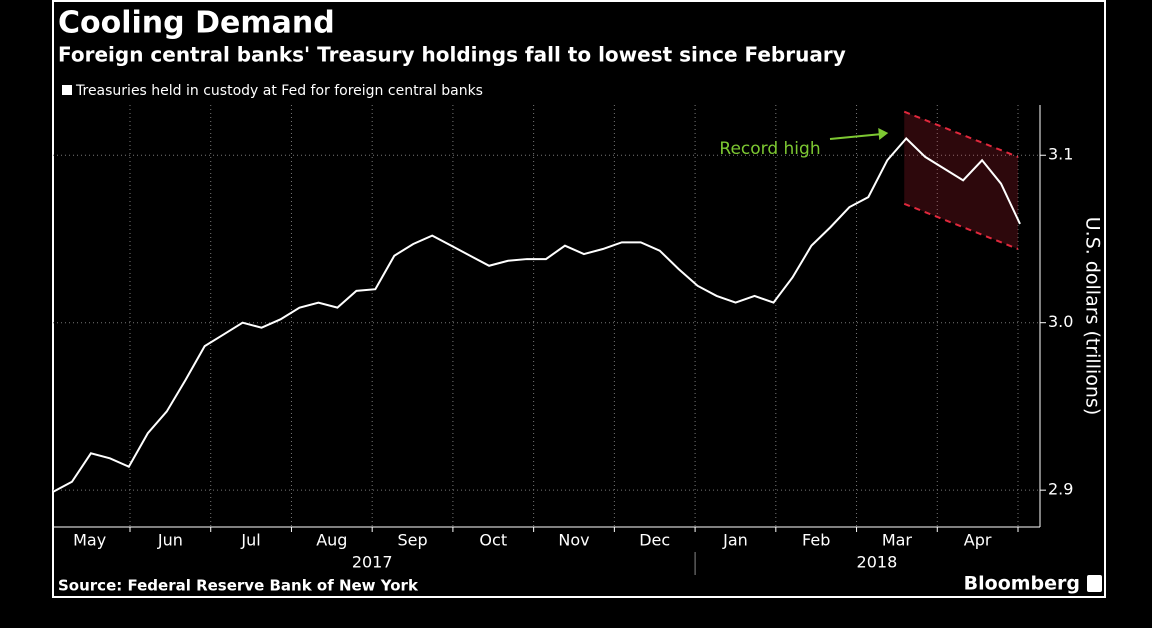  What do you see at coordinates (769, 149) in the screenshot?
I see `annotation: Record high` at bounding box center [769, 149].